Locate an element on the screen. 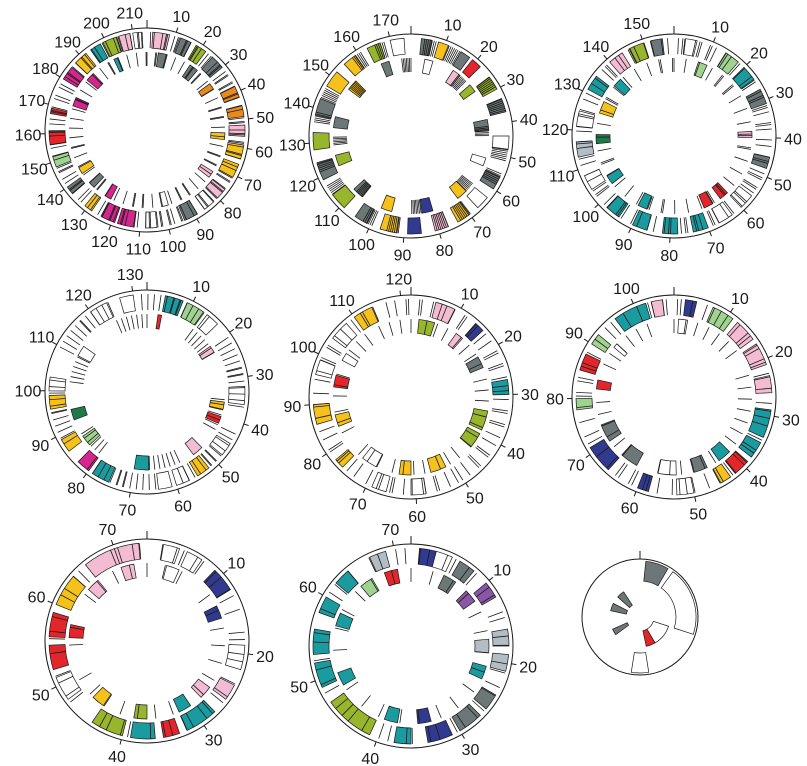 The height and width of the screenshot is (766, 807). tick-group: 10 20 30 40 50 60 70 80 90 100 is located at coordinates (673, 402).